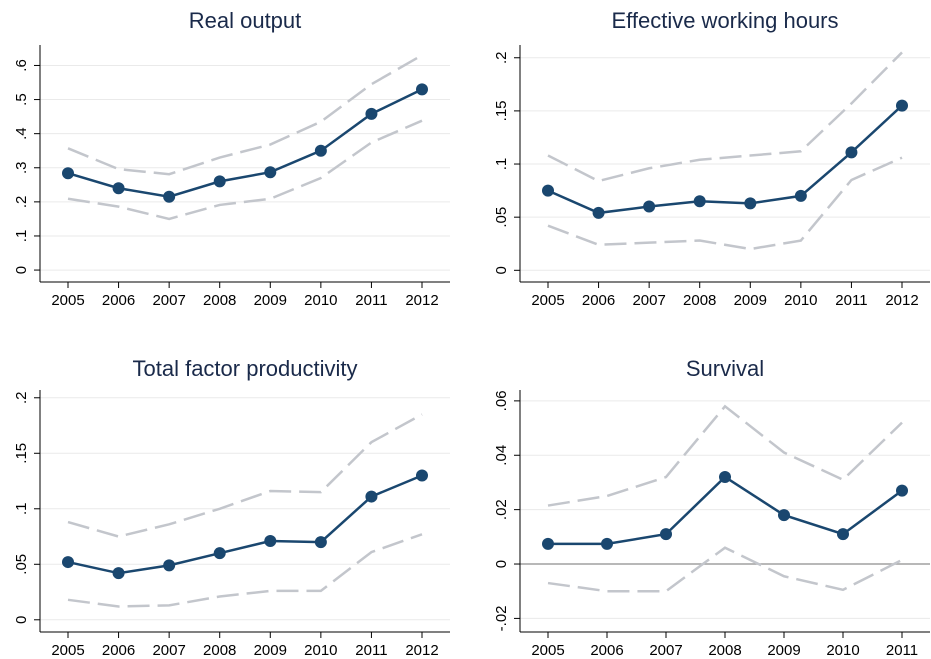  What do you see at coordinates (724, 20) in the screenshot?
I see `panel-title: Effective working hours` at bounding box center [724, 20].